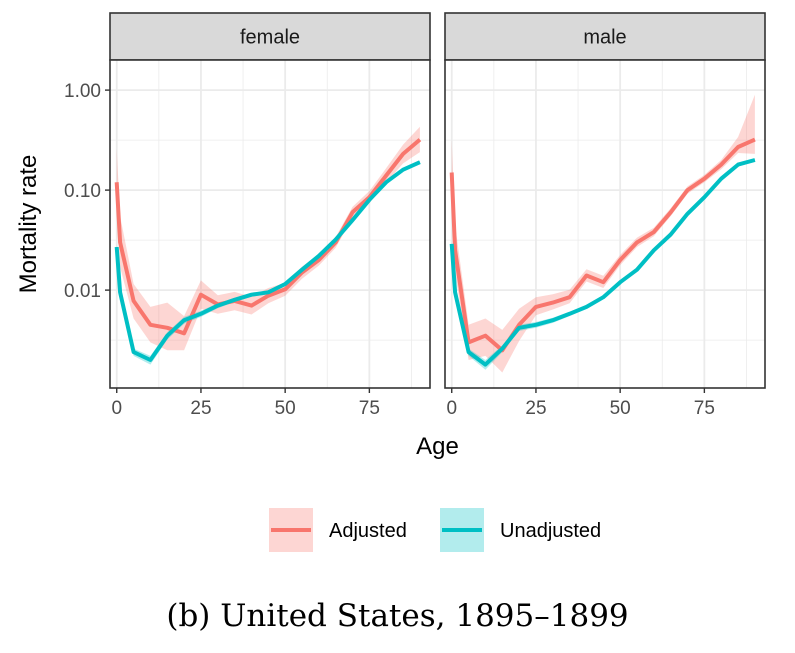  I want to click on plot-data, so click(268, 245).